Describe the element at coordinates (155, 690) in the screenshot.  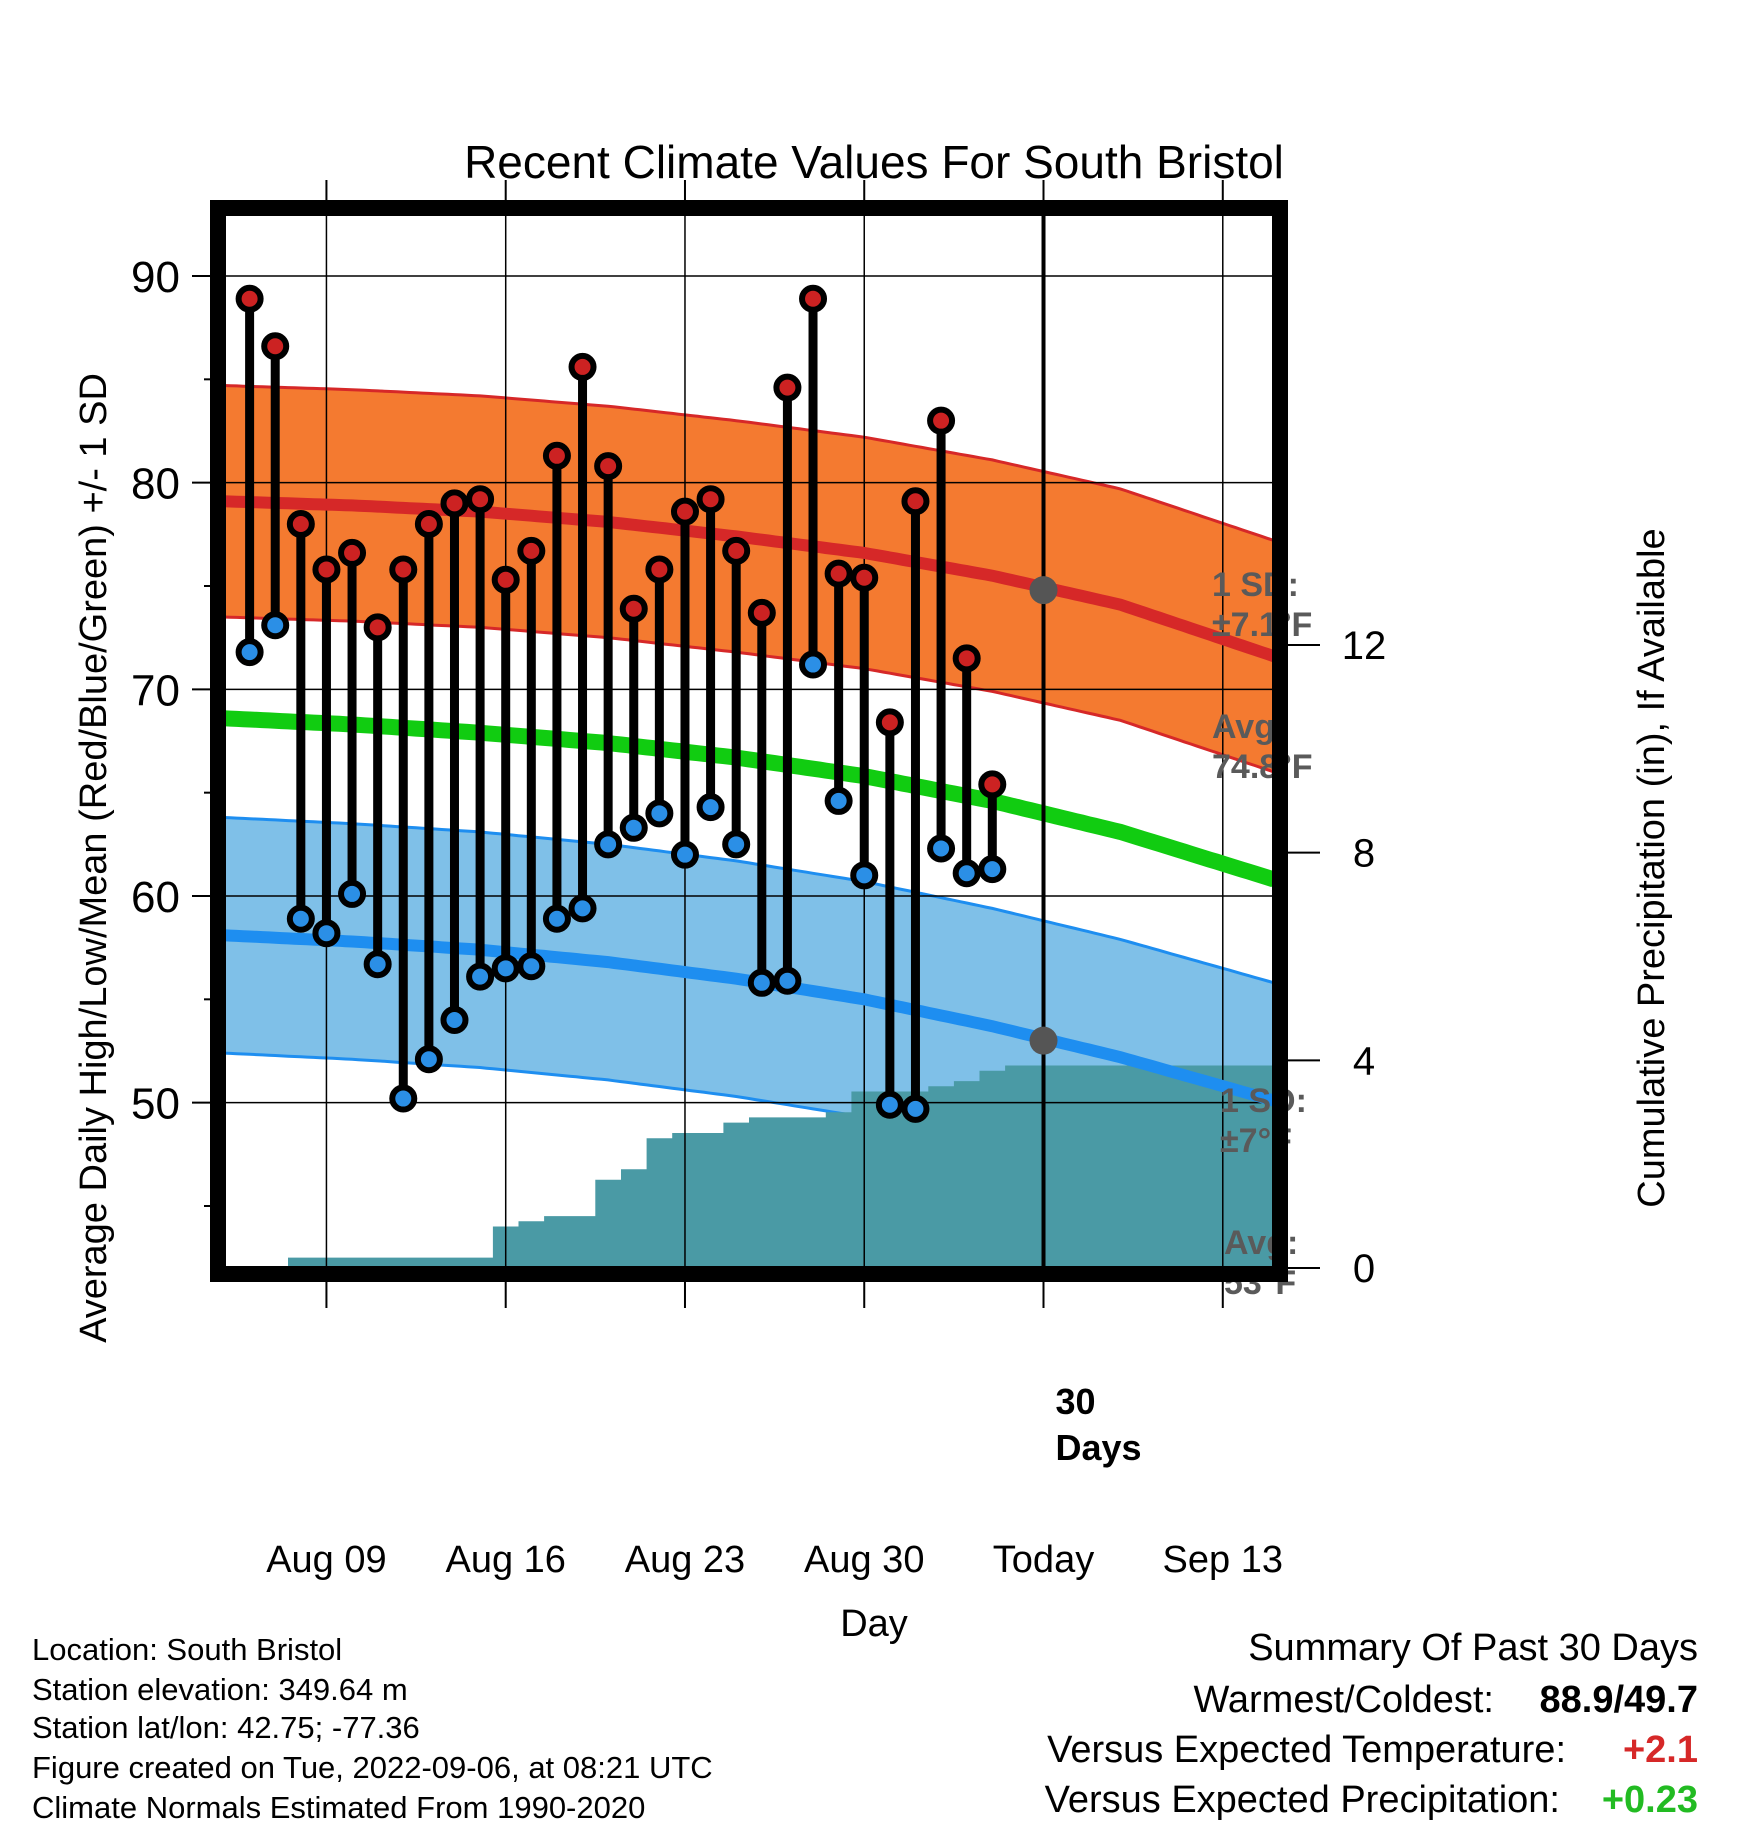
I see `y-tick-label: 70` at that location.